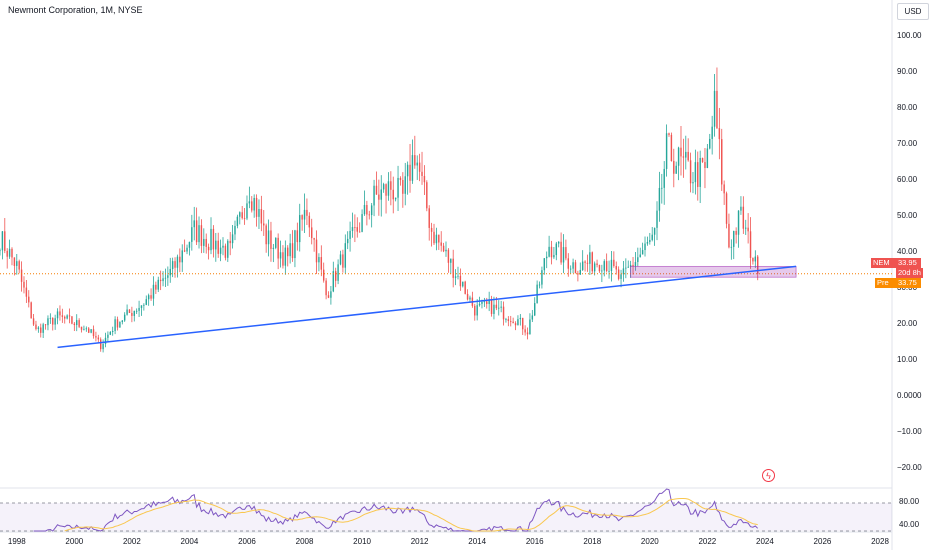 The width and height of the screenshot is (932, 550). What do you see at coordinates (907, 179) in the screenshot?
I see `price-tick-label: 60.00` at bounding box center [907, 179].